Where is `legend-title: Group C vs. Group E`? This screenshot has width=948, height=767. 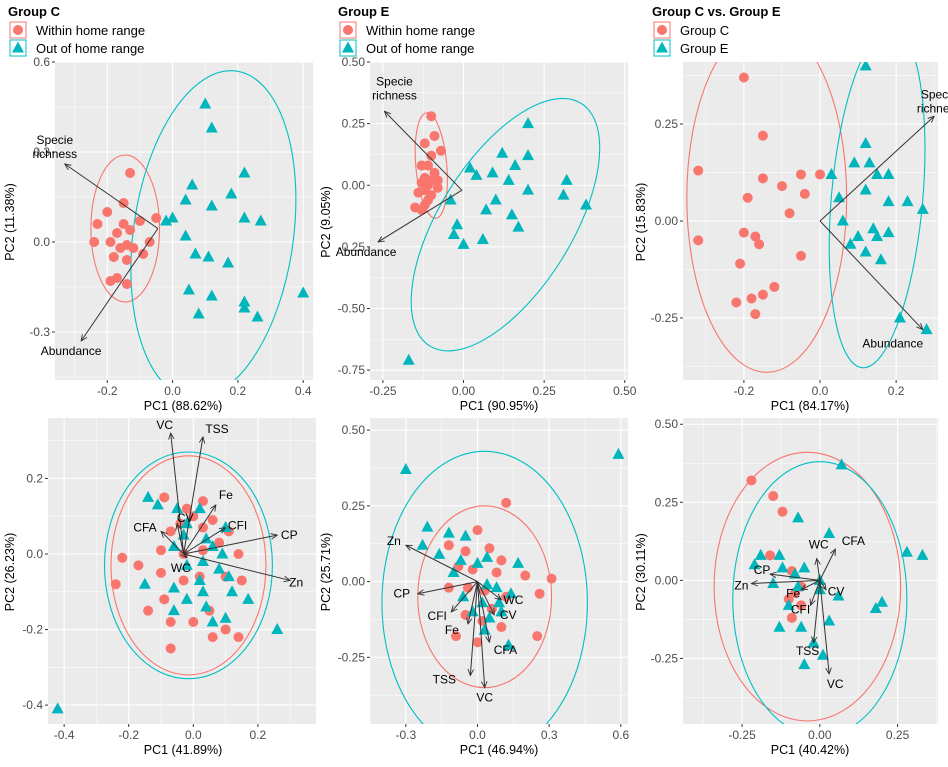 legend-title: Group C vs. Group E is located at coordinates (716, 11).